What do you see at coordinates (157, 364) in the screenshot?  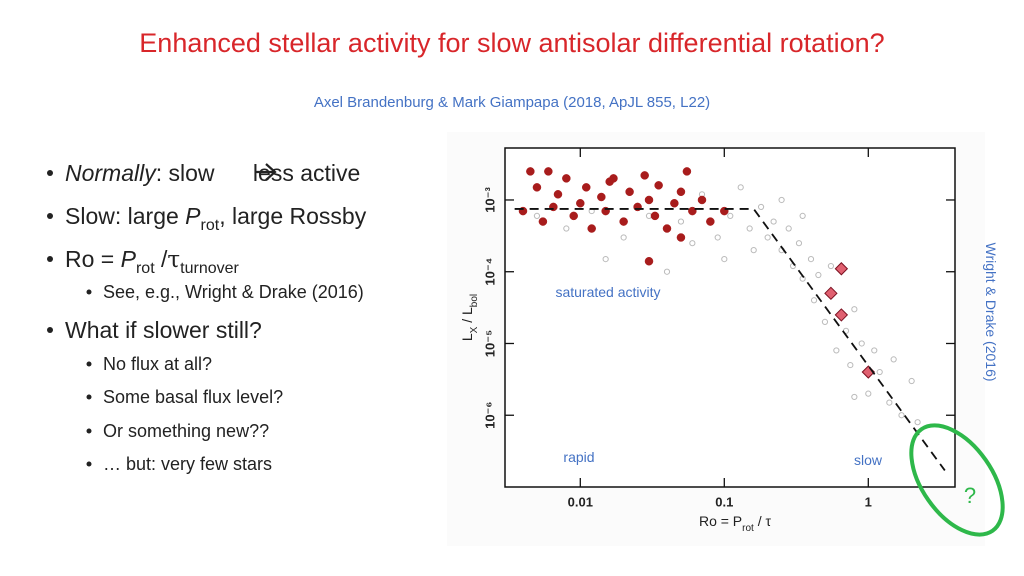 I see `bullet-text: No flux at all?` at bounding box center [157, 364].